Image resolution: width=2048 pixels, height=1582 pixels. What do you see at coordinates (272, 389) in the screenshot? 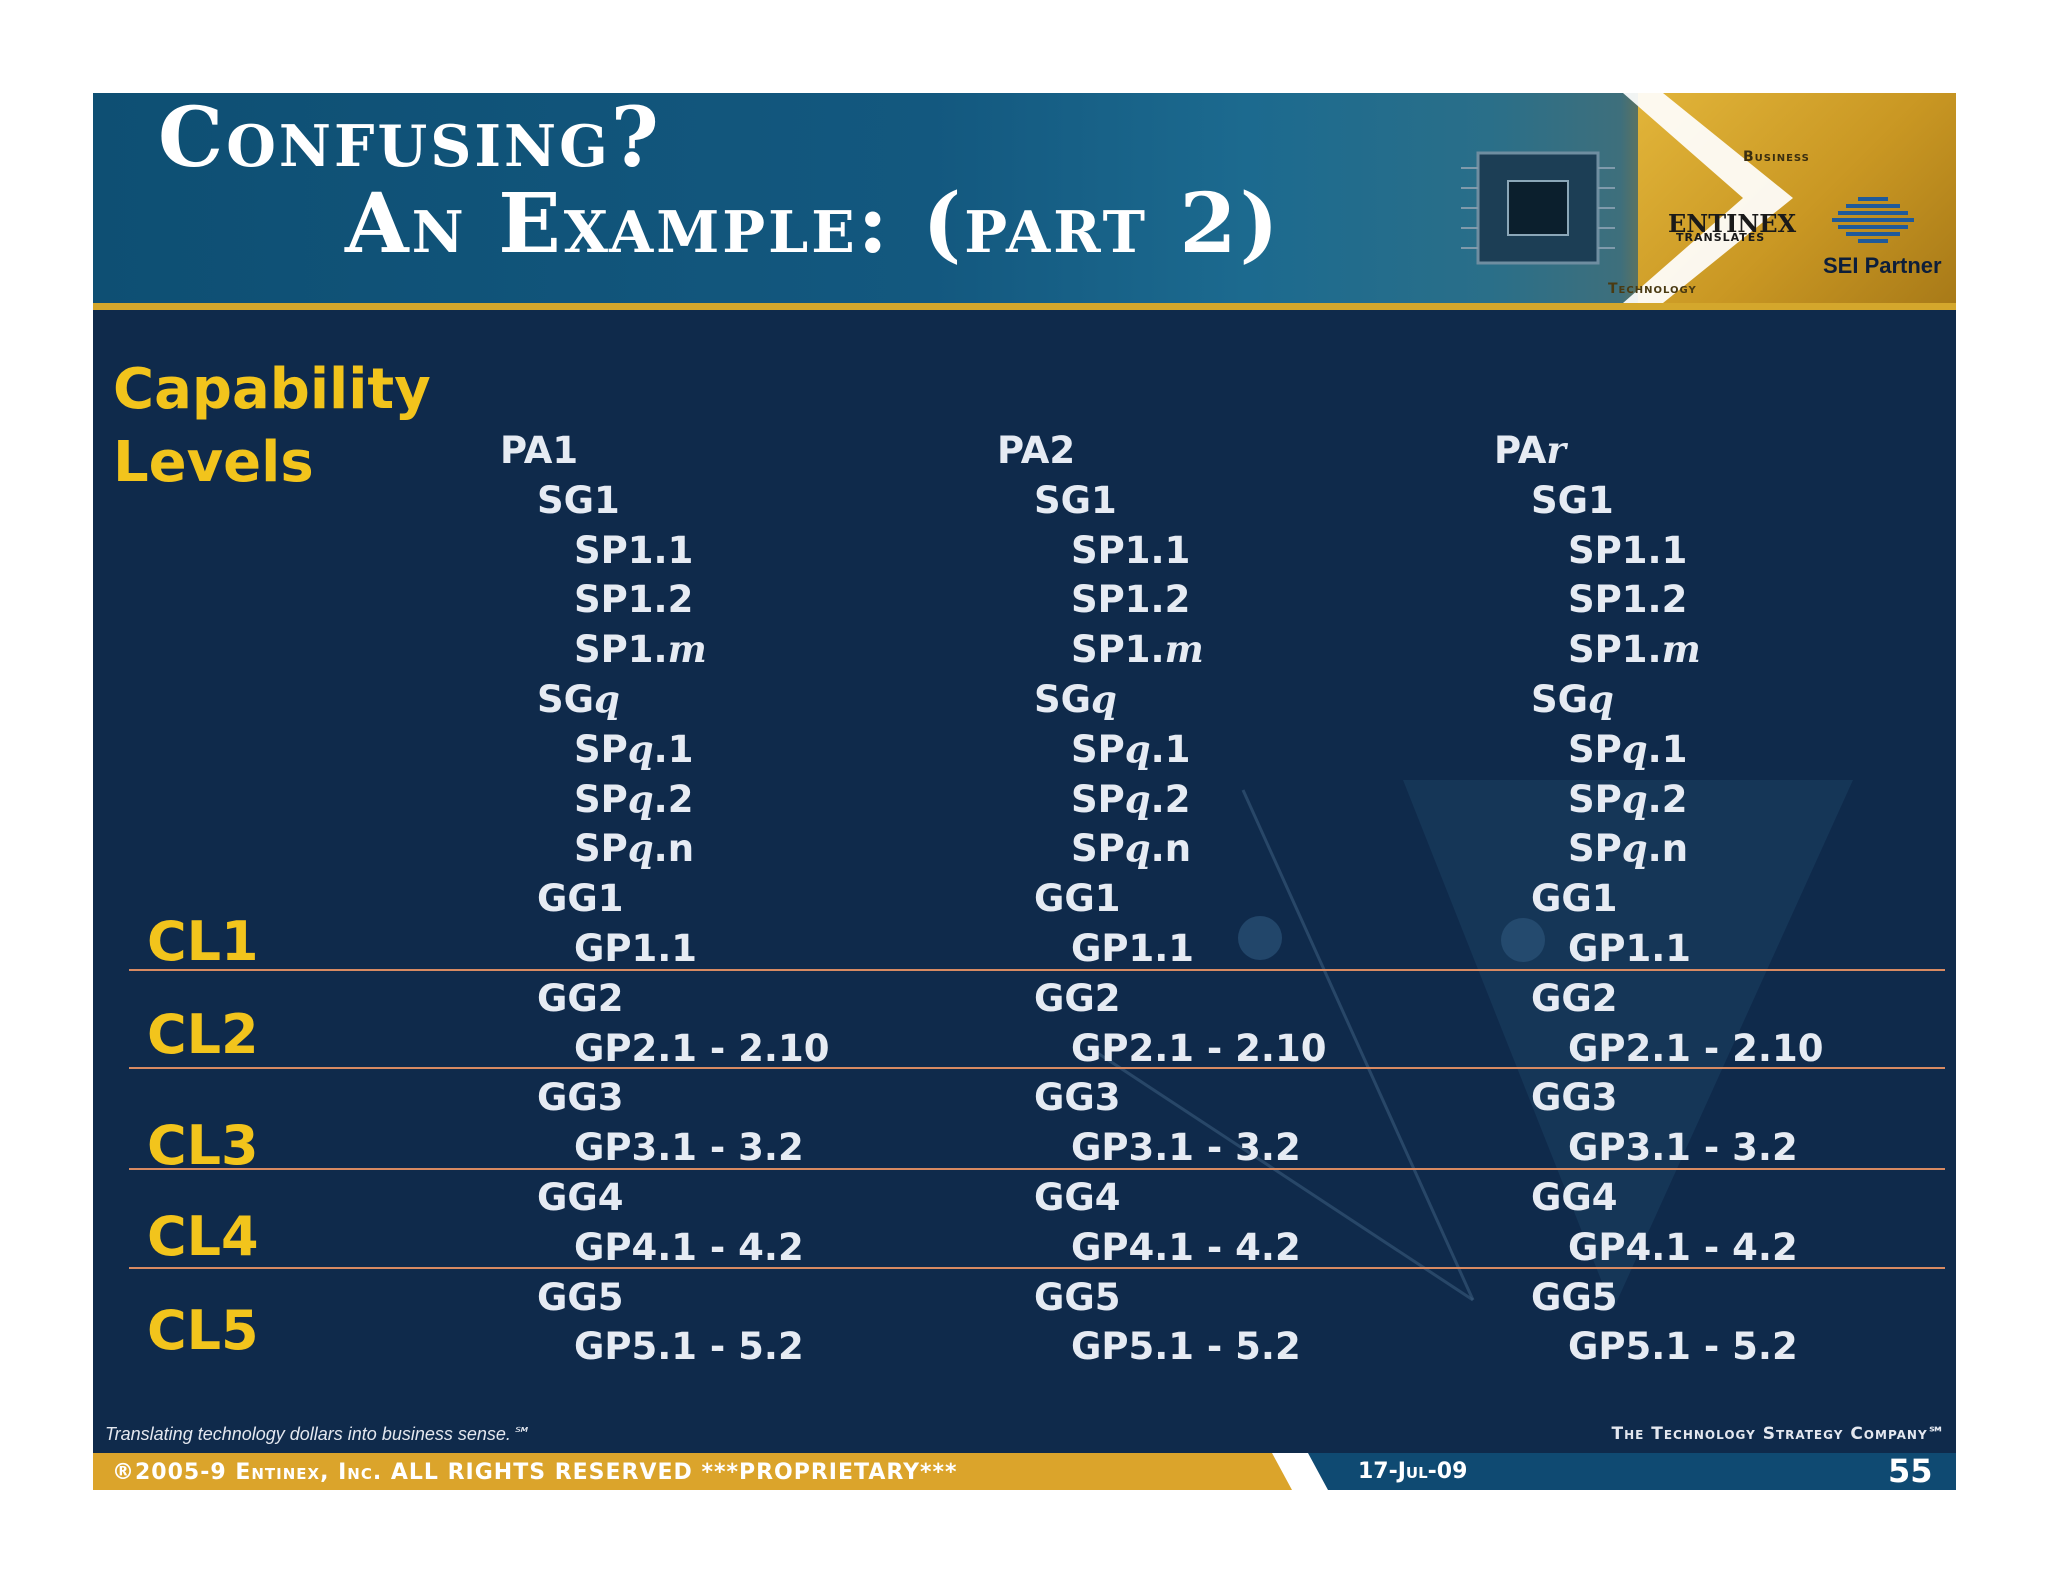
I see `capability-levels-label-line1: Capability` at bounding box center [272, 389].